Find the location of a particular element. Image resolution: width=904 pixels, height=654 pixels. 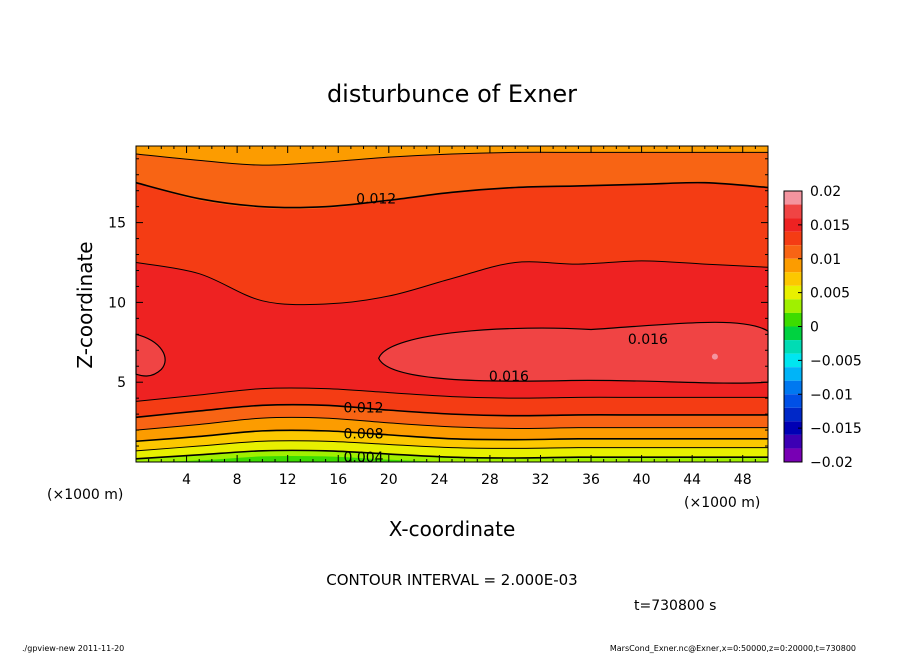

x-tick-label: 28 is located at coordinates (490, 480).